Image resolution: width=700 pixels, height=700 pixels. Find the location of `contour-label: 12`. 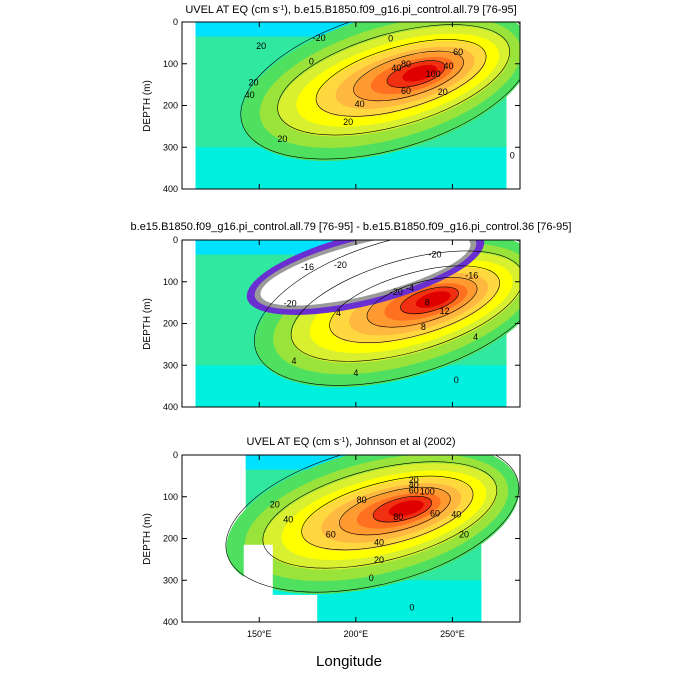

contour-label: 12 is located at coordinates (445, 311).